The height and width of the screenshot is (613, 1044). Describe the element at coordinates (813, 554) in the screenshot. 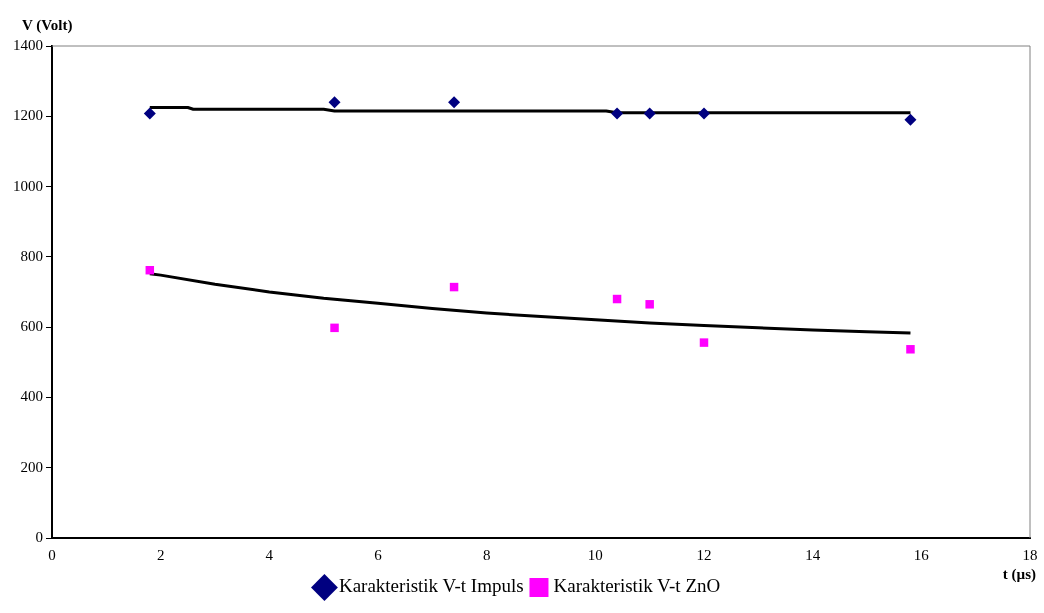

I see `x-tick-label: 14` at that location.